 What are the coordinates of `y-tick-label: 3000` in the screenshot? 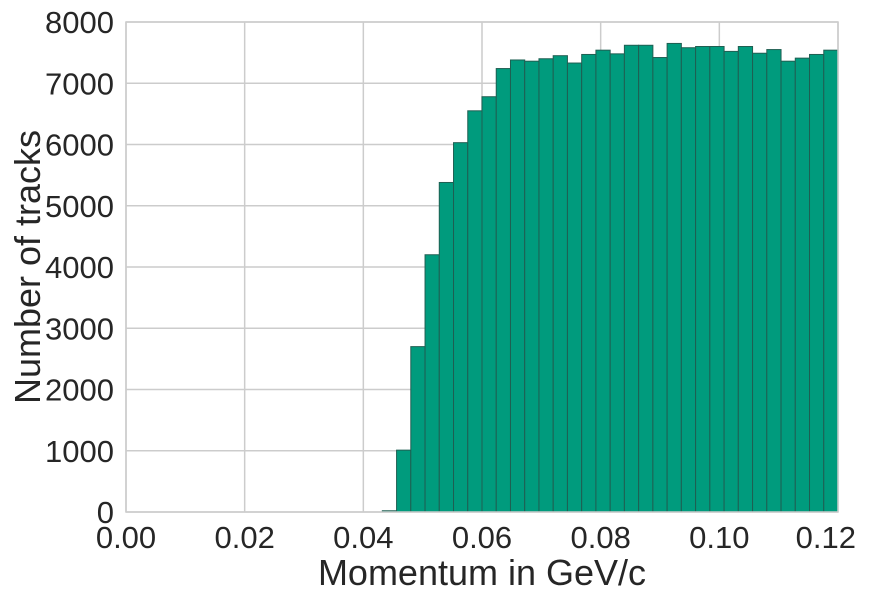 It's located at (79, 328).